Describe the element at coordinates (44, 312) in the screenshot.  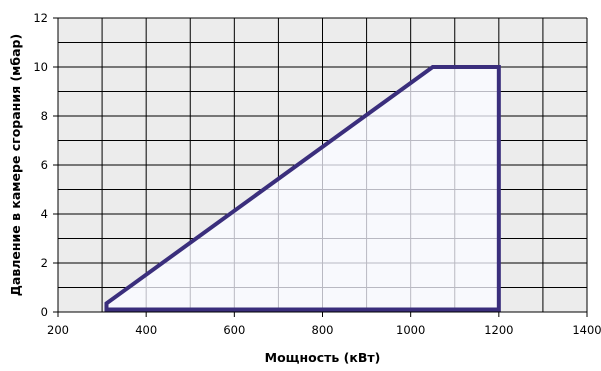
I see `y-tick-label: 0` at that location.